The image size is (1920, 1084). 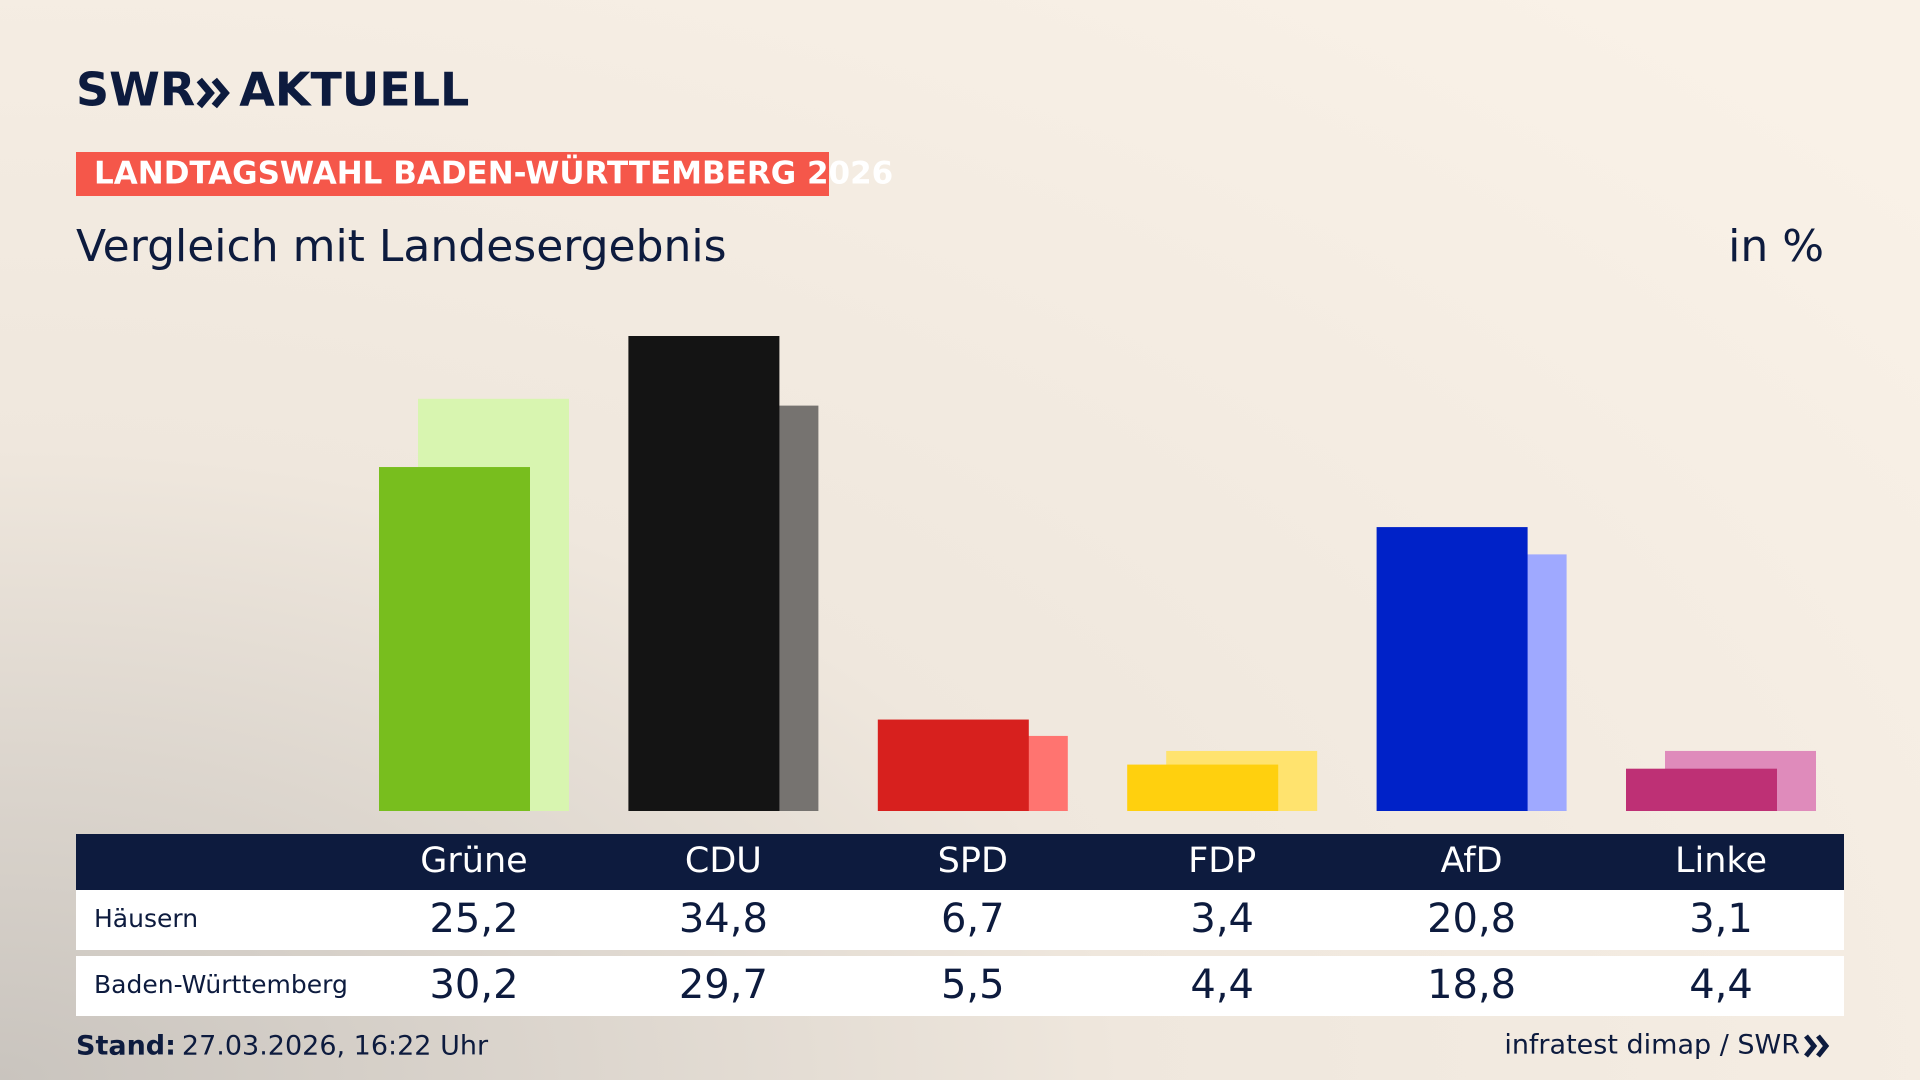 What do you see at coordinates (1721, 919) in the screenshot?
I see `value-label: 3,1` at bounding box center [1721, 919].